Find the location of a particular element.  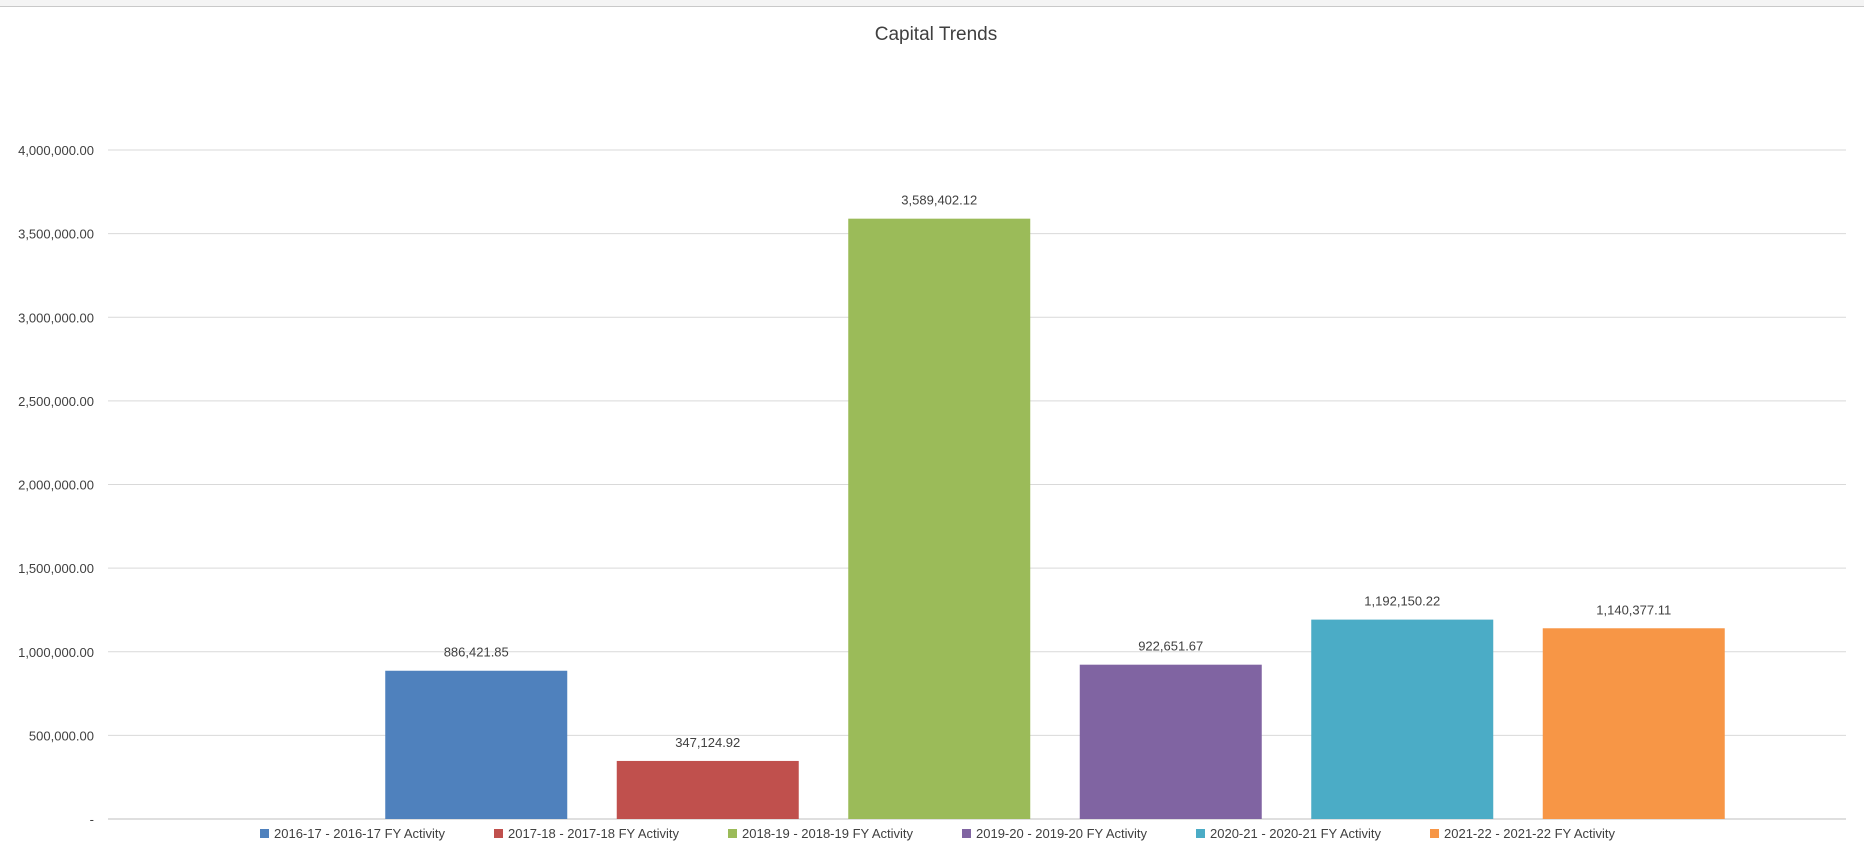

data-label: 1,192,150.22 is located at coordinates (1402, 601).